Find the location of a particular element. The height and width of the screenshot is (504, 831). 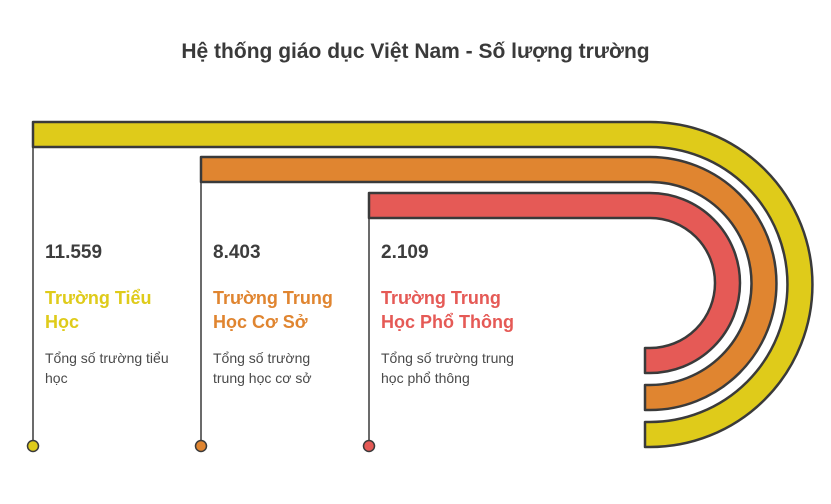

item-description: Tổng số trường tiểu học is located at coordinates (107, 368).